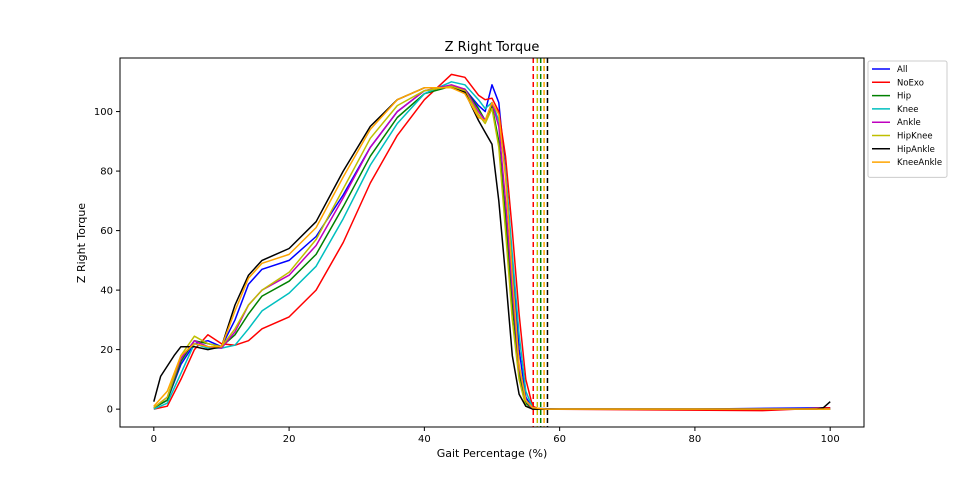 The height and width of the screenshot is (480, 960). Describe the element at coordinates (830, 439) in the screenshot. I see `x-tick-label: 100` at that location.